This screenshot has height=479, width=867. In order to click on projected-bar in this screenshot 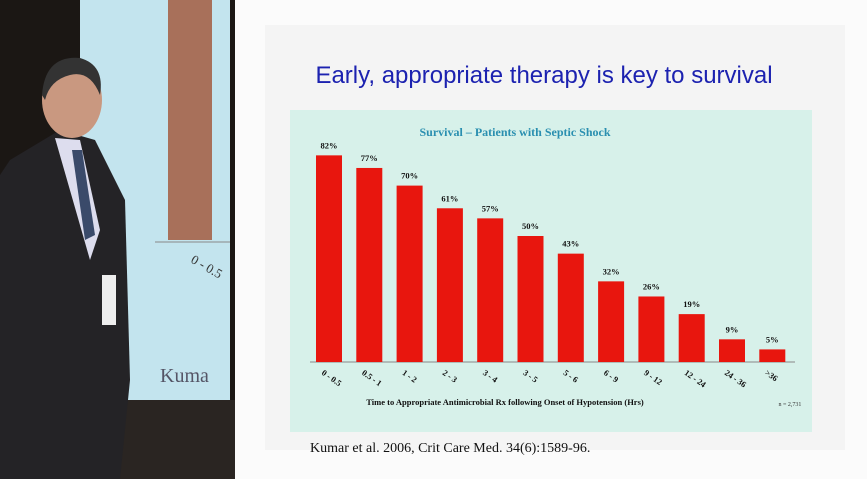, I will do `click(190, 120)`.